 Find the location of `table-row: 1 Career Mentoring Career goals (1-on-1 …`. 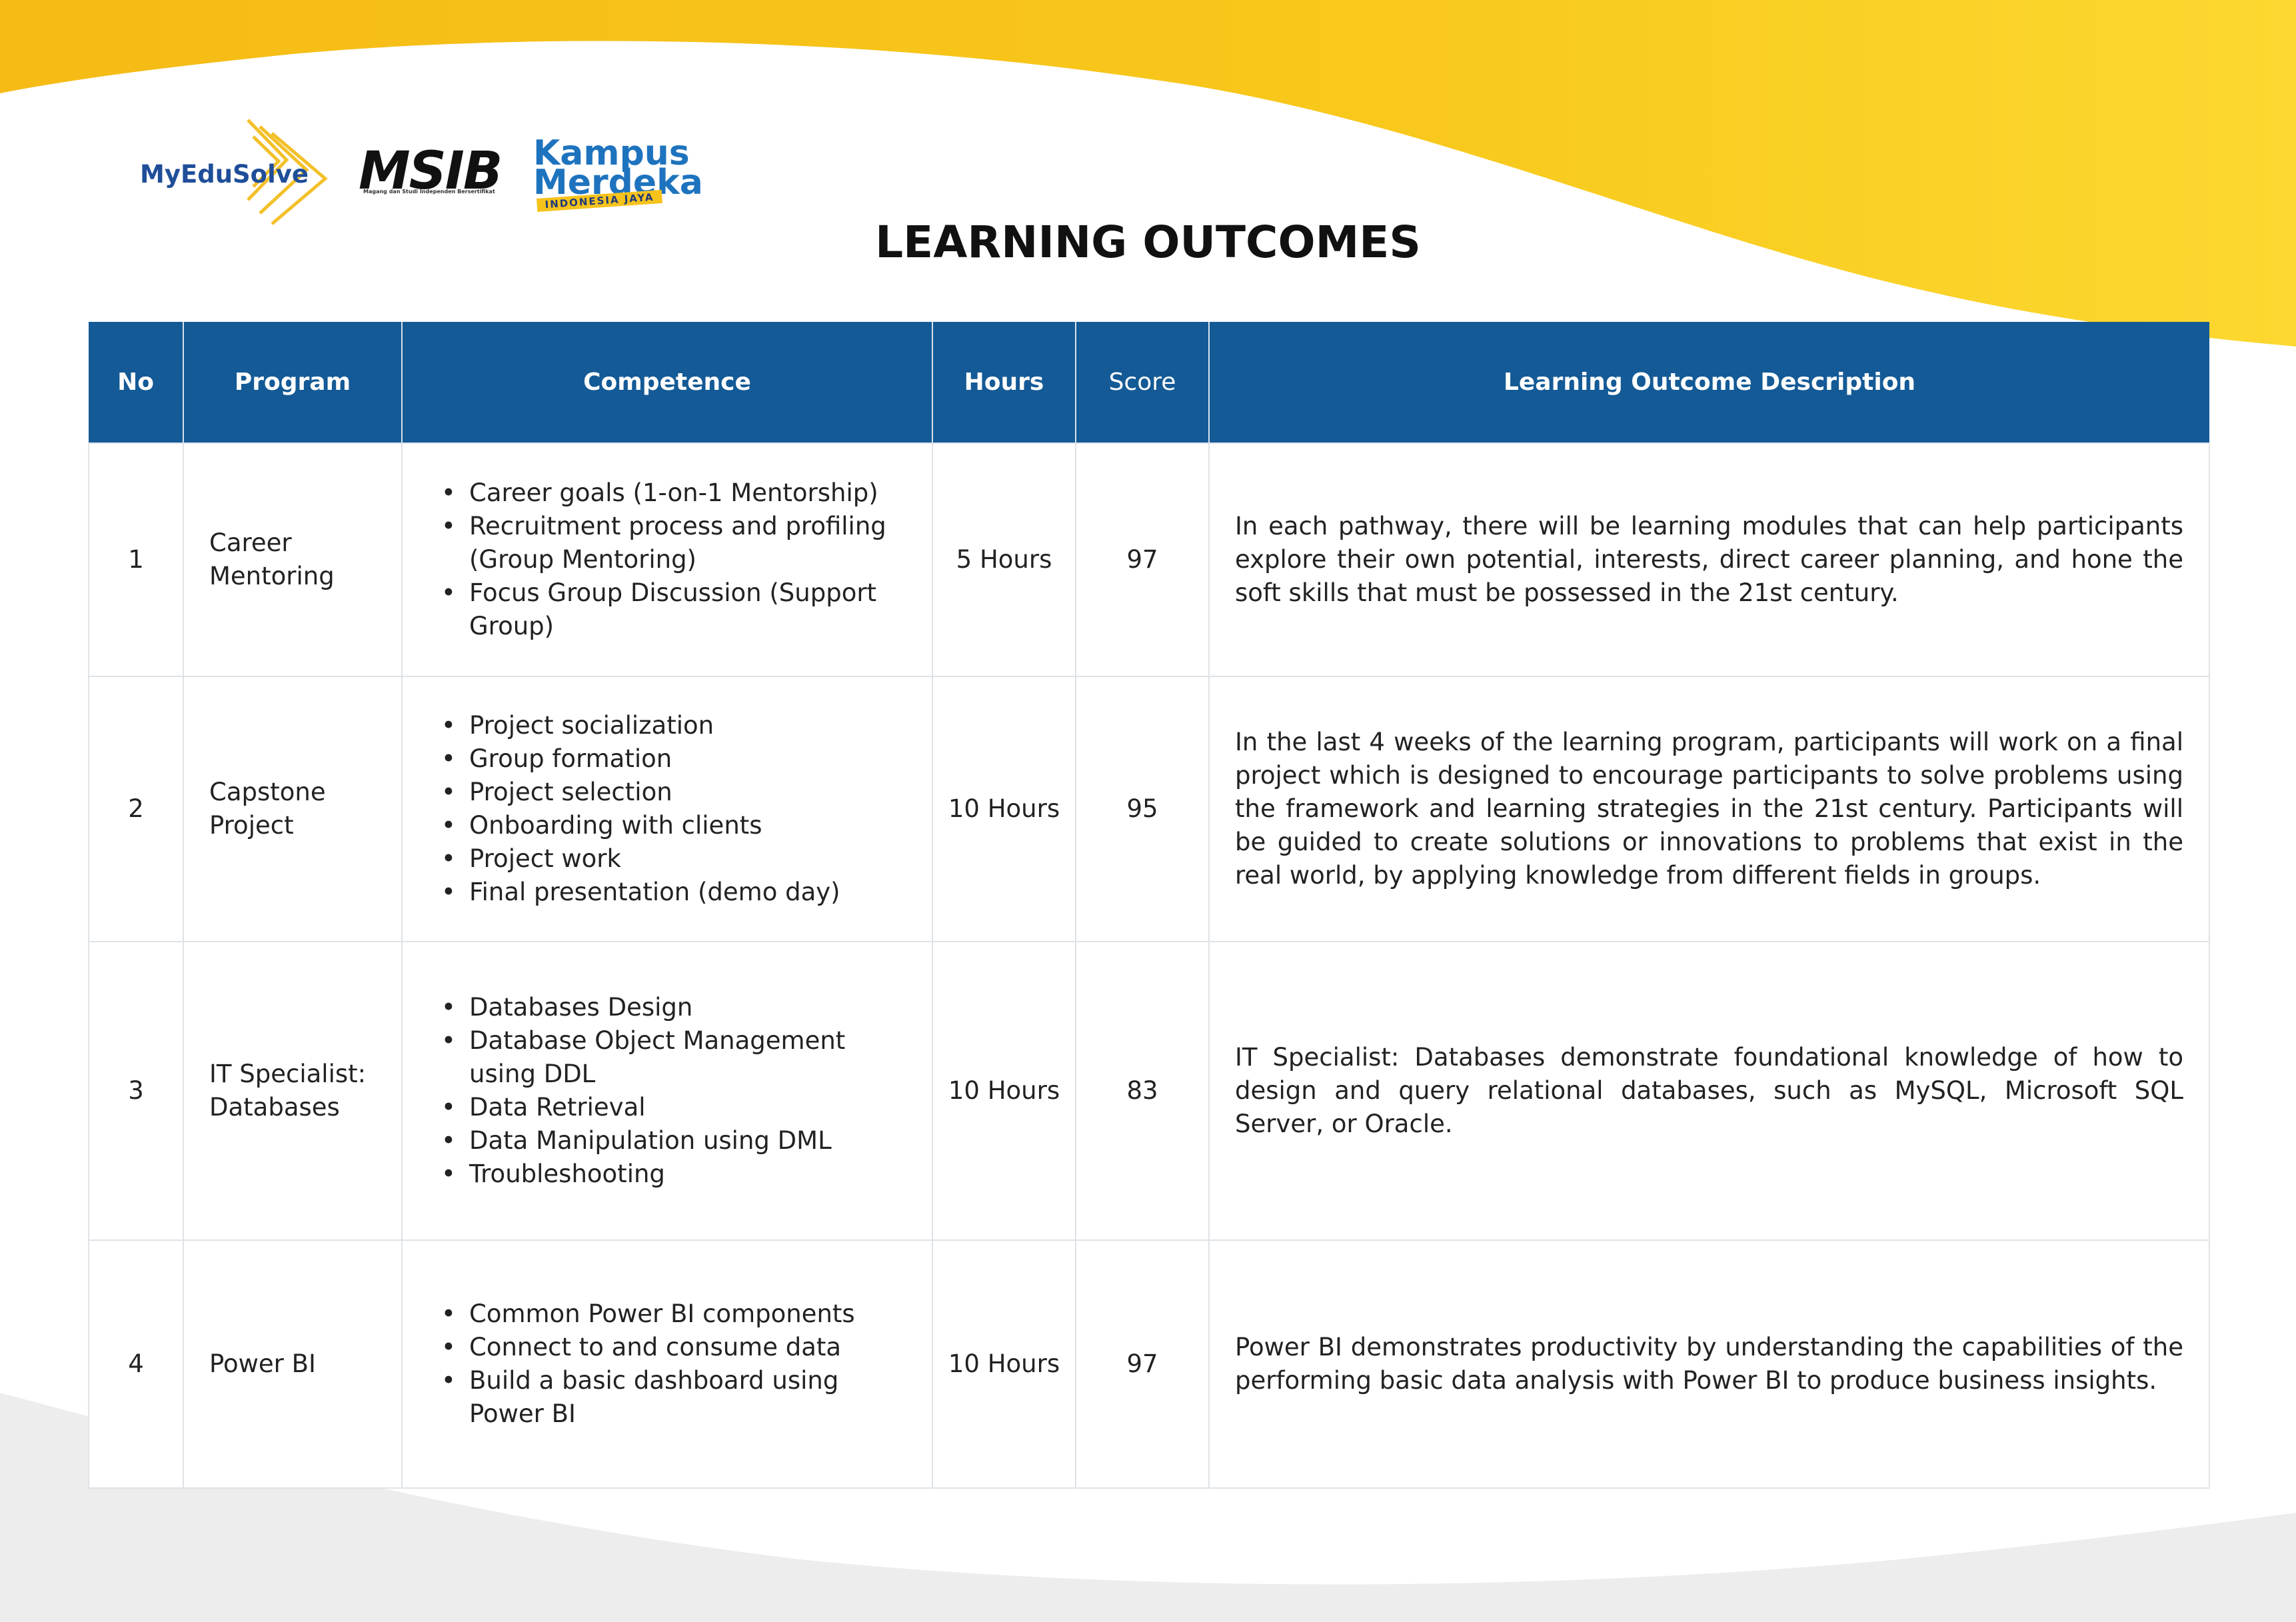

table-row: 1 Career Mentoring Career goals (1-on-1 … is located at coordinates (1149, 559).